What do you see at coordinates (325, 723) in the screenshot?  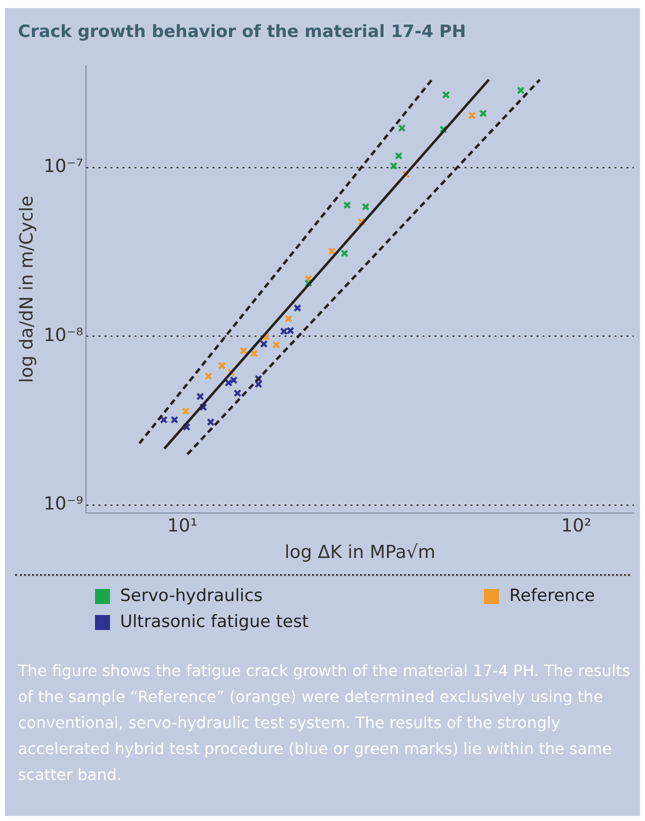 I see `text: The figure shows the fatigue crack growth of the material 17-4 PH. The results of the sample “Reference” (orange) were determined exclusively using the conventional, servo-hydraulic test system. The results of the strongly accelerated hybrid test procedure (blue or green marks) lie within the same scatter band.` at bounding box center [325, 723].